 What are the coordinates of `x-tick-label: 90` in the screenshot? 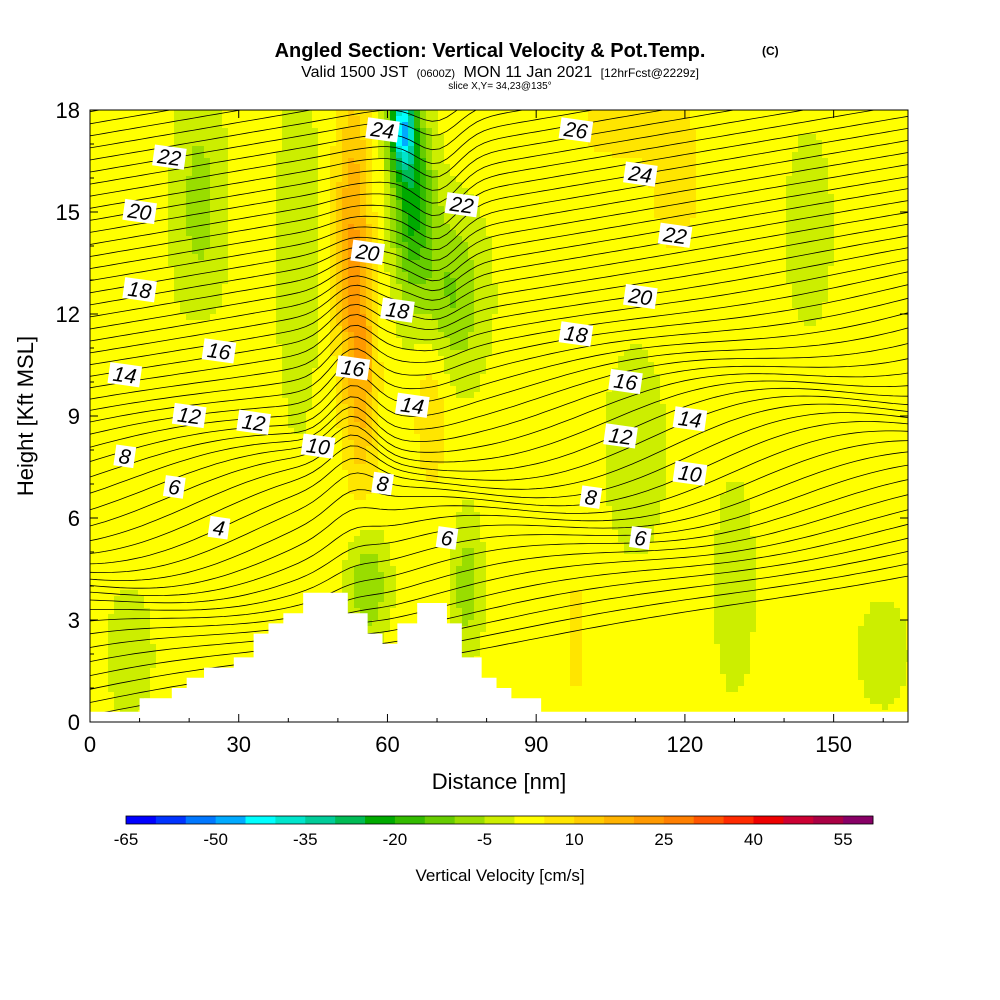 It's located at (536, 744).